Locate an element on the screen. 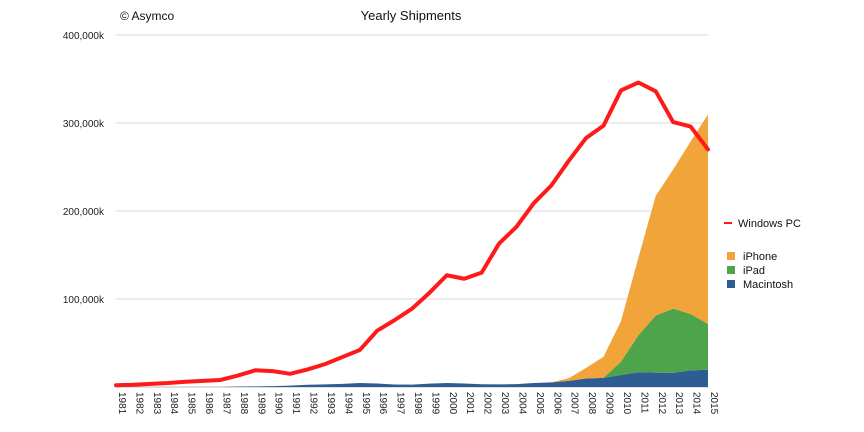 This screenshot has height=432, width=864. x-tick-label: 1989 is located at coordinates (260, 403).